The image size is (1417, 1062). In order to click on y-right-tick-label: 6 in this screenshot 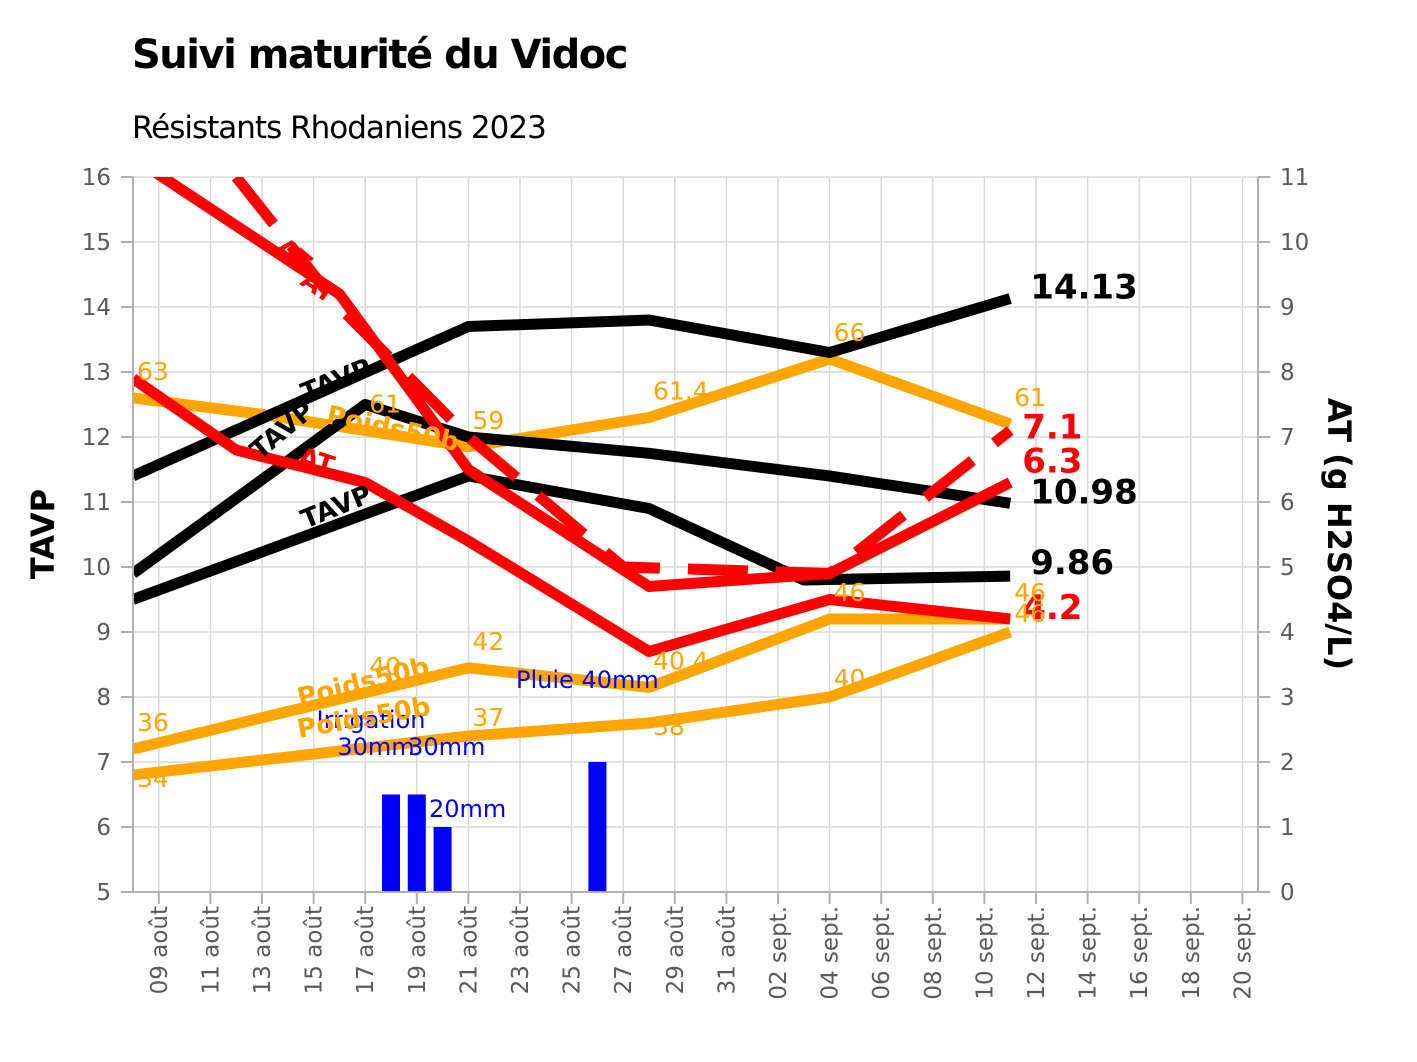, I will do `click(1287, 503)`.